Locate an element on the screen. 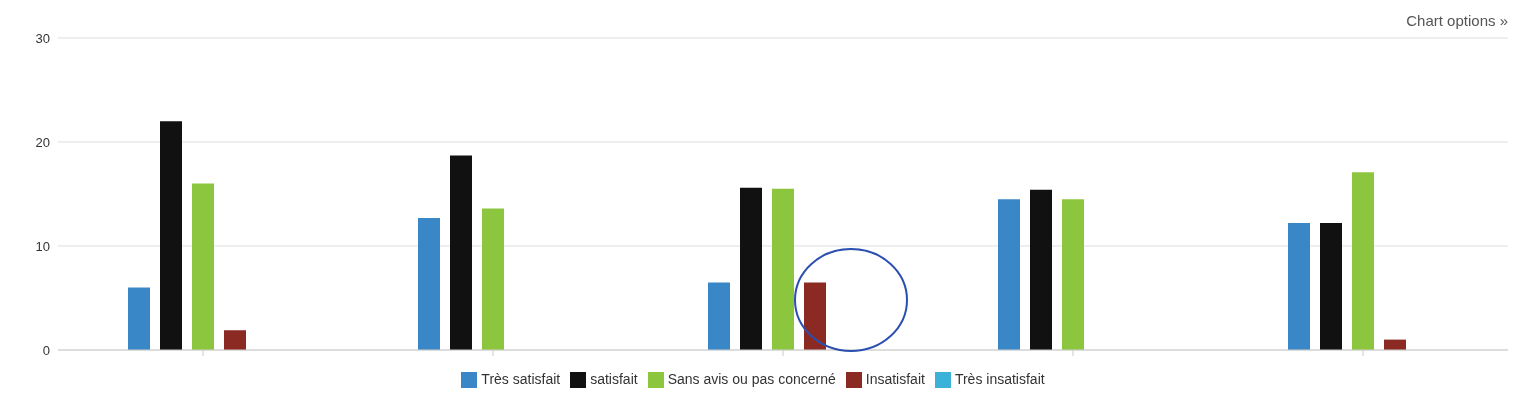  legend-label: Très insatisfait is located at coordinates (999, 379).